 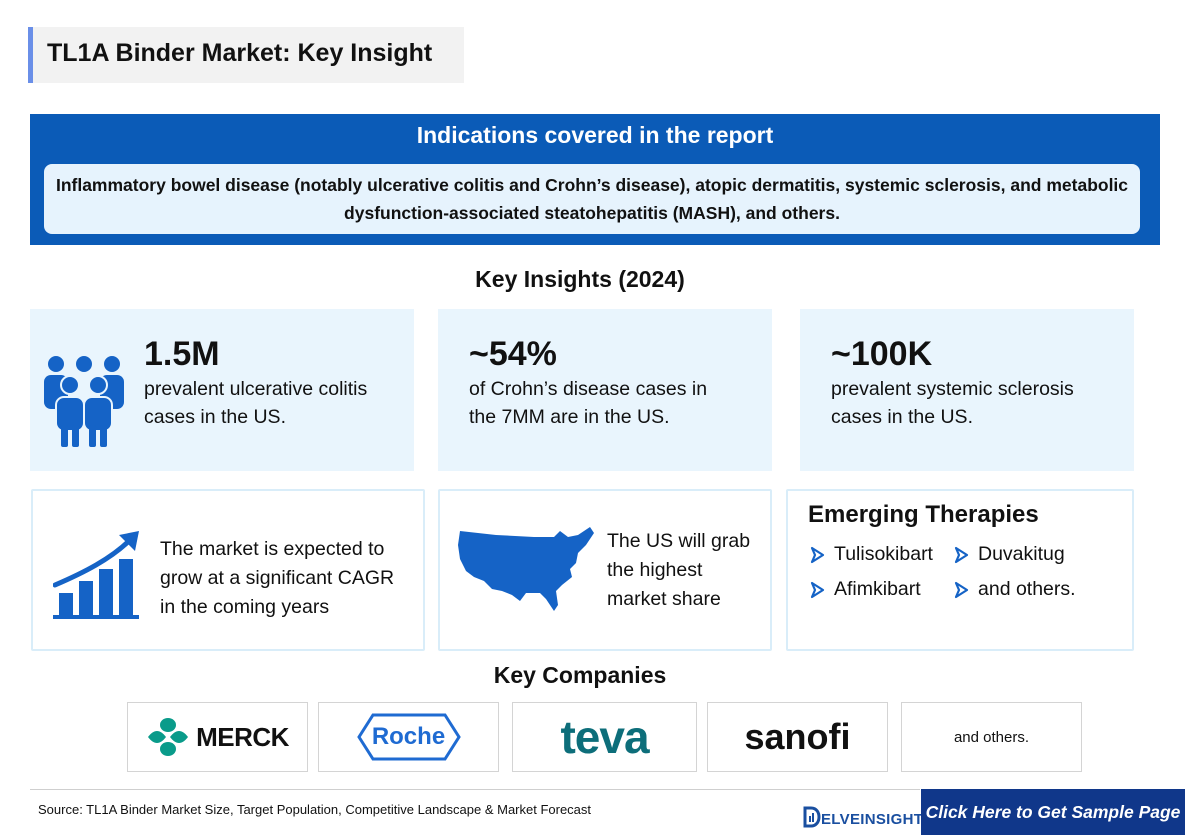 I want to click on roche-wordmark: Roche, so click(x=408, y=736).